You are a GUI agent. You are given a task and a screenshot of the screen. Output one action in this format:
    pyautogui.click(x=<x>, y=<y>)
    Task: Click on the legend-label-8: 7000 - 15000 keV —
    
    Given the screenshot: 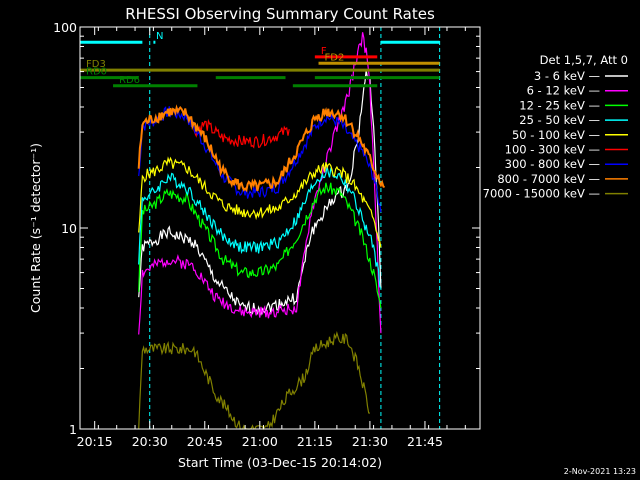 What is the action you would take?
    pyautogui.click(x=541, y=194)
    